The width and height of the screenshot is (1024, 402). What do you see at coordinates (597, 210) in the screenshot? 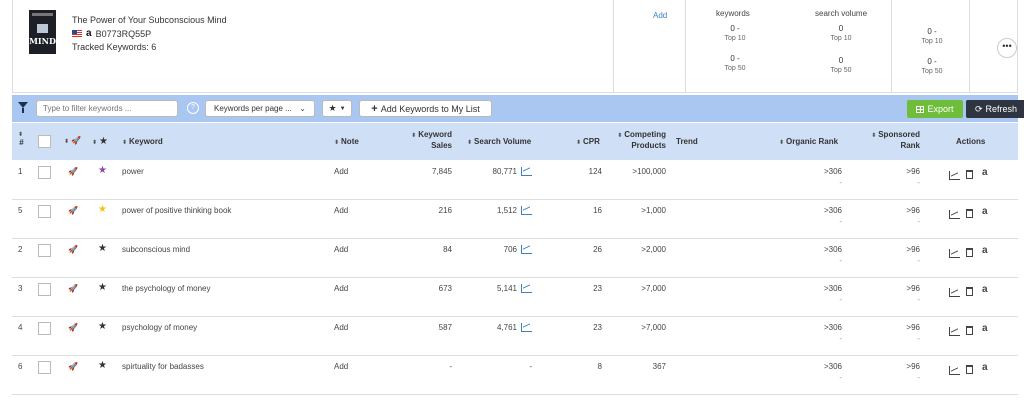
I see `cpr-value: 16` at bounding box center [597, 210].